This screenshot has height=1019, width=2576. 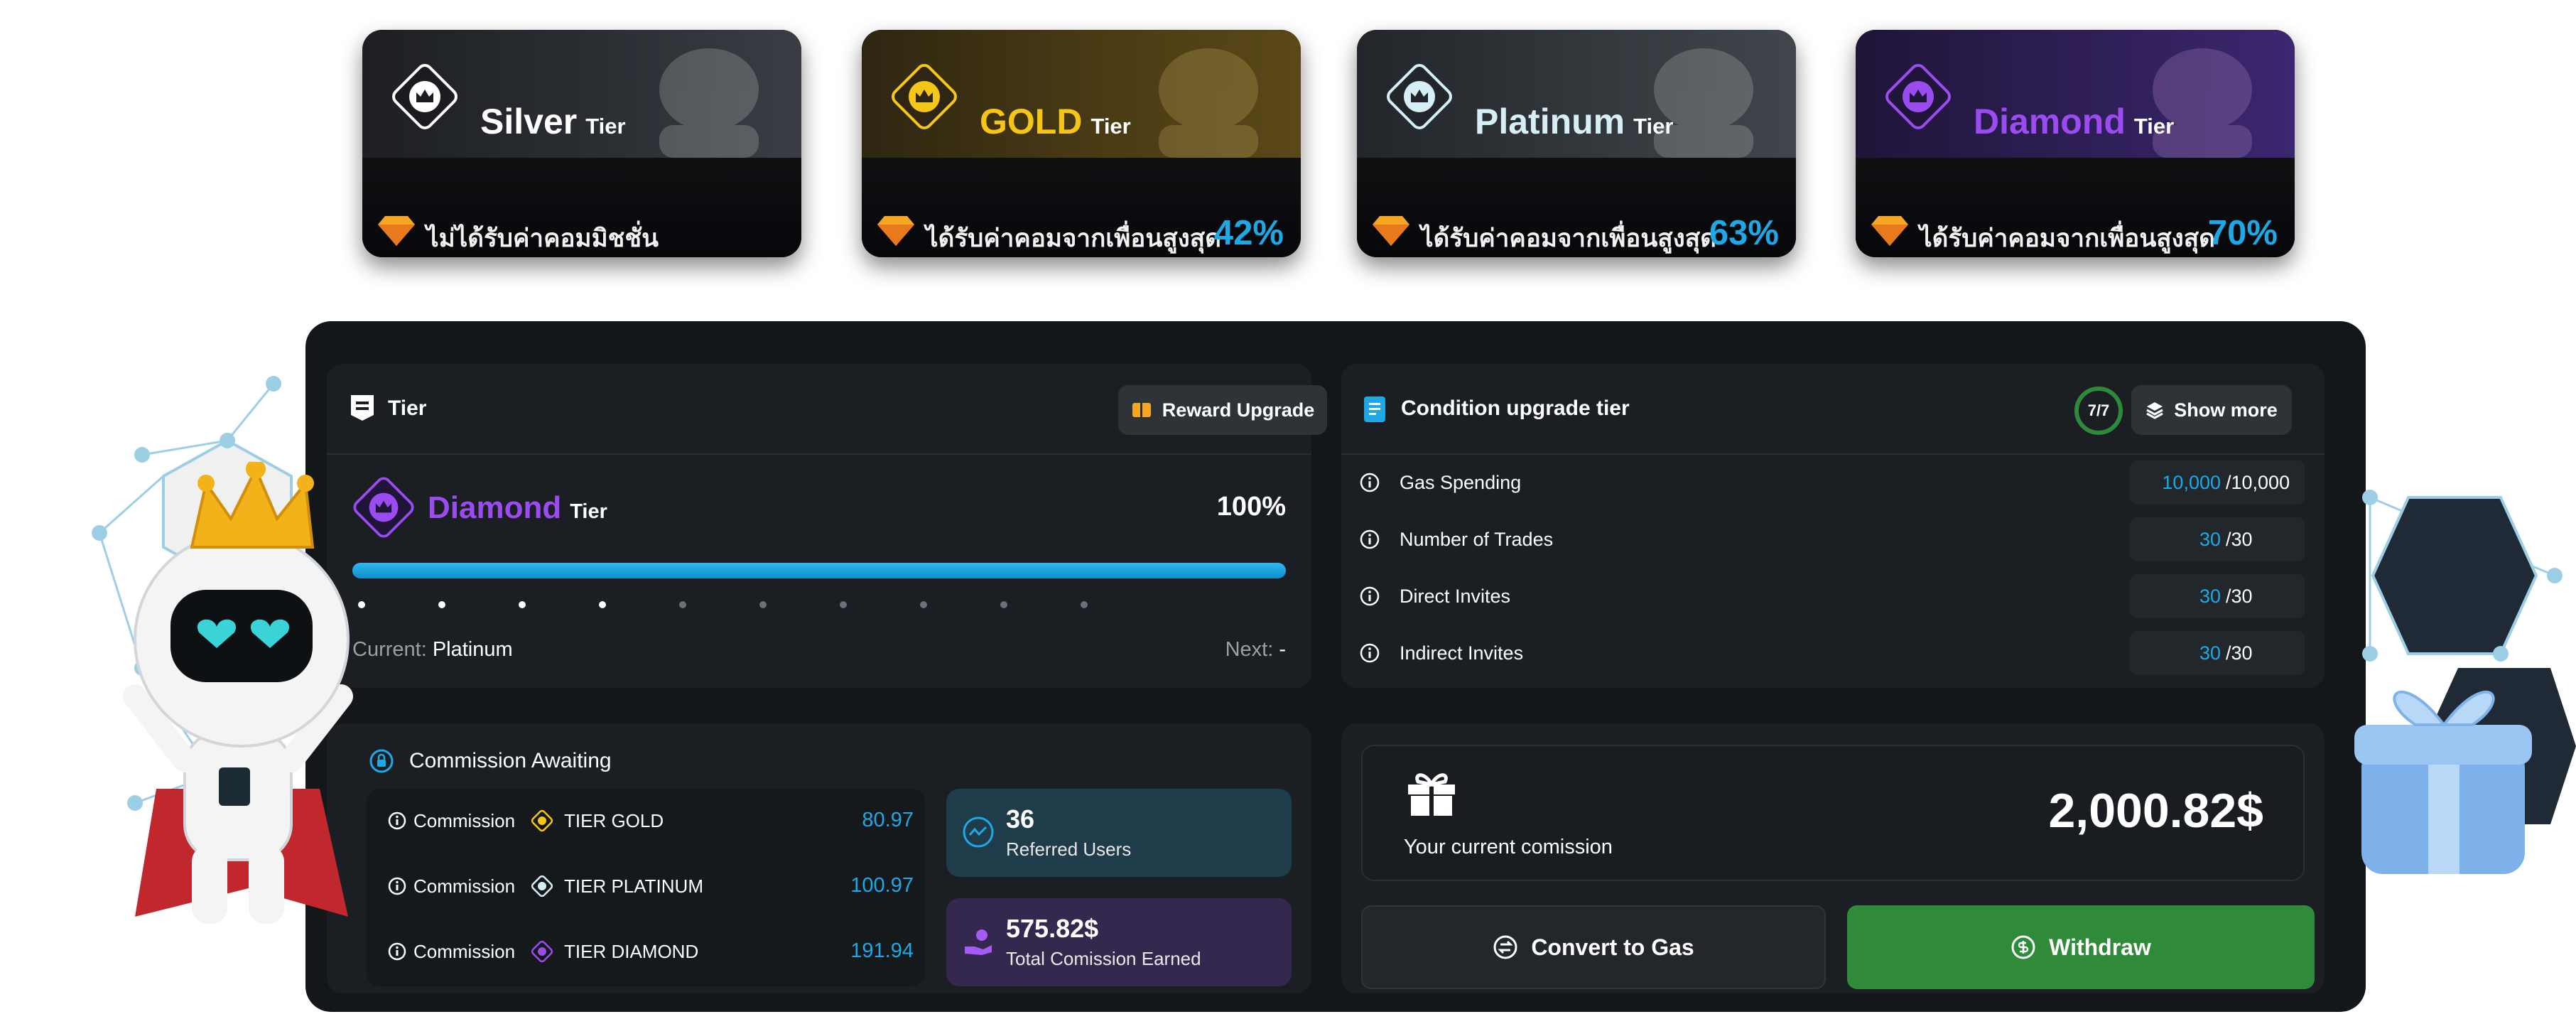 I want to click on commission-row-diamond: Commission TIER DIAMOND 191.94, so click(x=665, y=952).